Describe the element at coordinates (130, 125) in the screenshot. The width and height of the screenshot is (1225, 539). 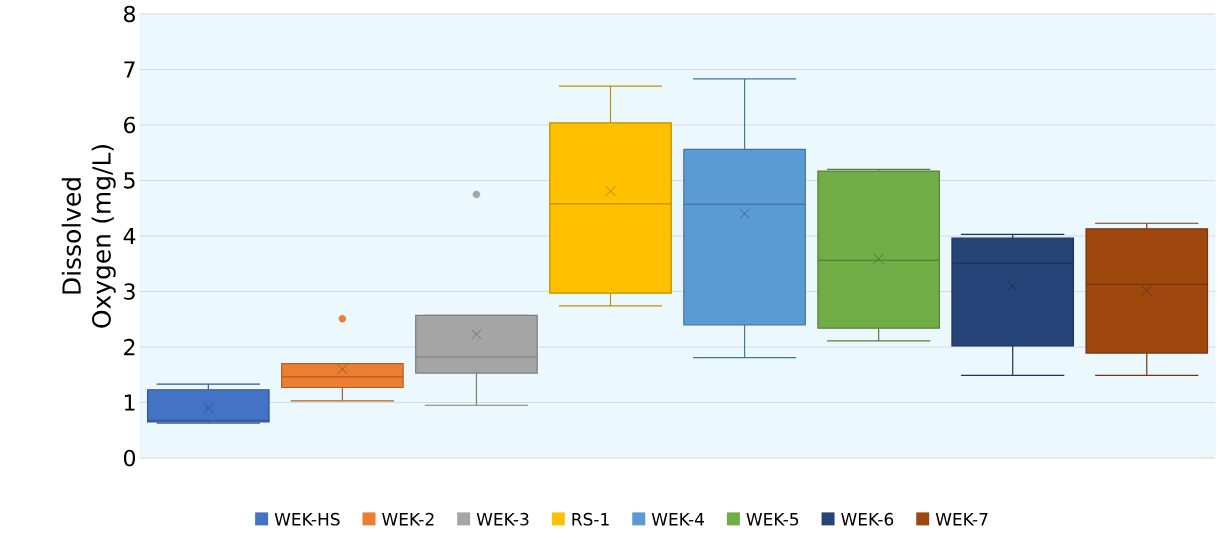
I see `y-tick-label: 6` at that location.